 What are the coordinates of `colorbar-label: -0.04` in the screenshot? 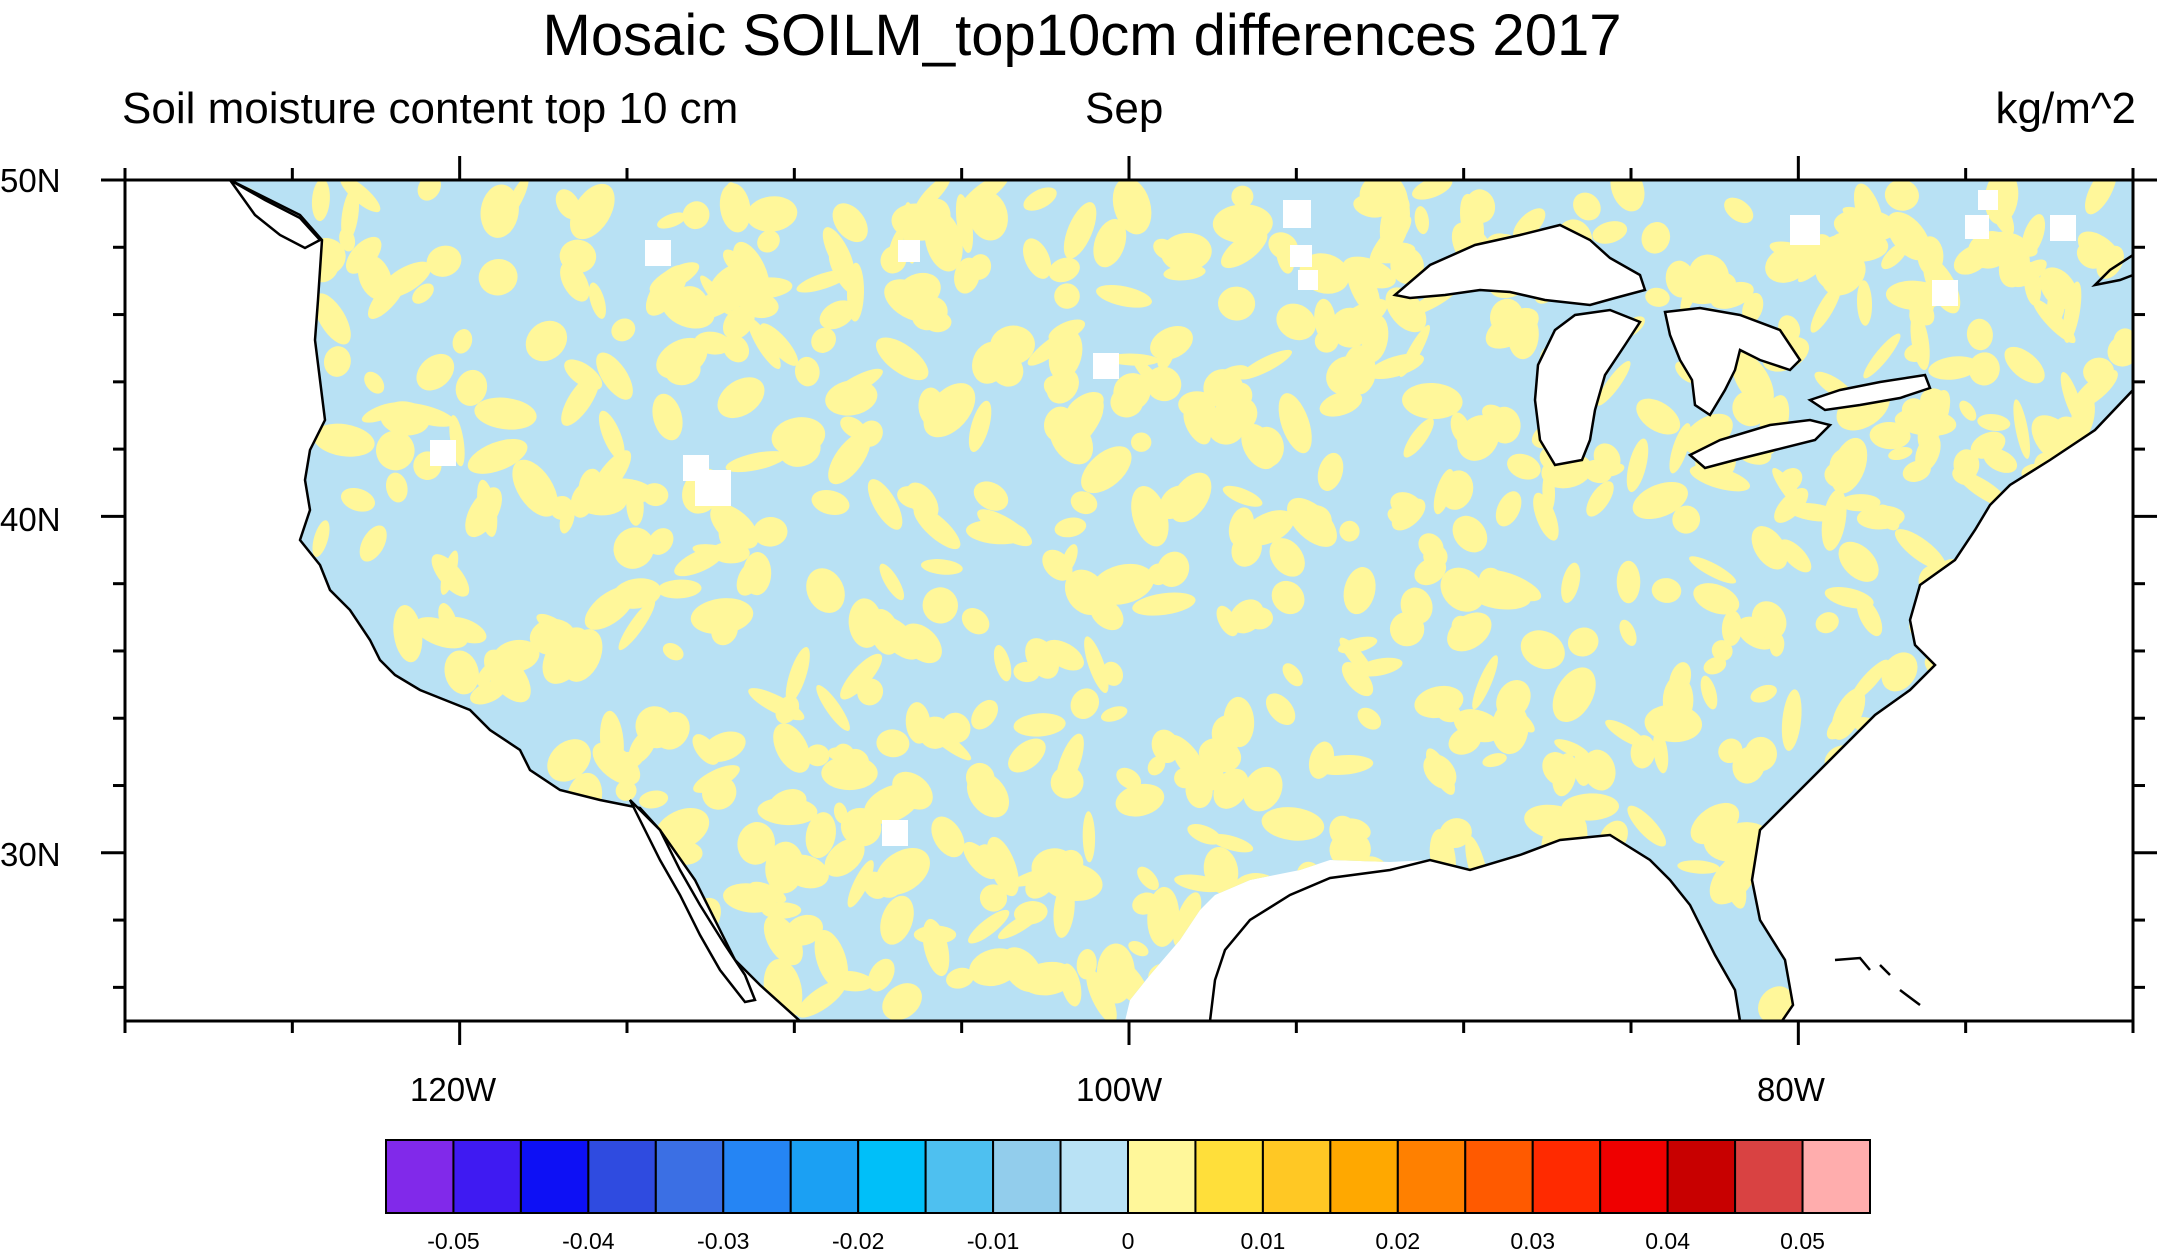 It's located at (588, 1241).